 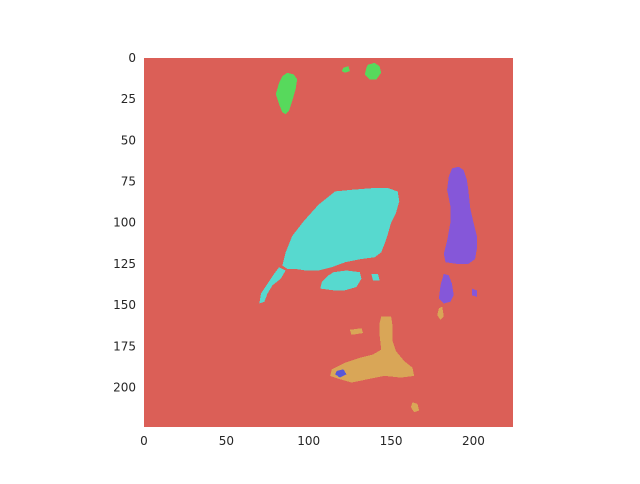 I want to click on y-tick-label: 200, so click(x=124, y=387).